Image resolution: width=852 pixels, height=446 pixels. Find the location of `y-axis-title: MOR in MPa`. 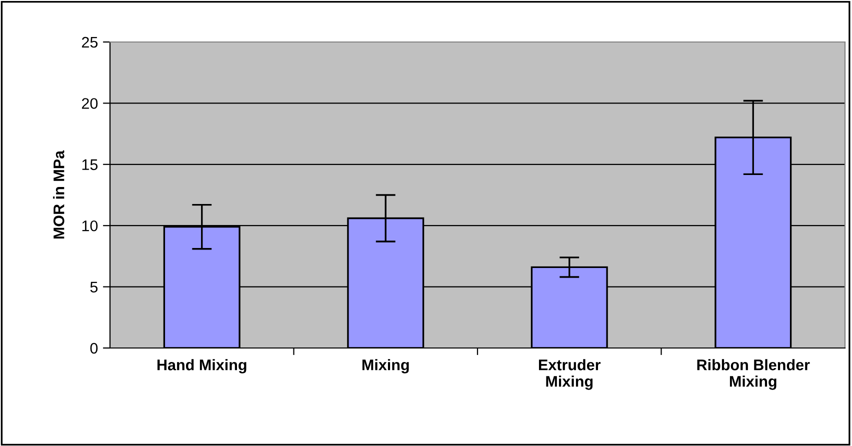

y-axis-title: MOR in MPa is located at coordinates (58, 194).